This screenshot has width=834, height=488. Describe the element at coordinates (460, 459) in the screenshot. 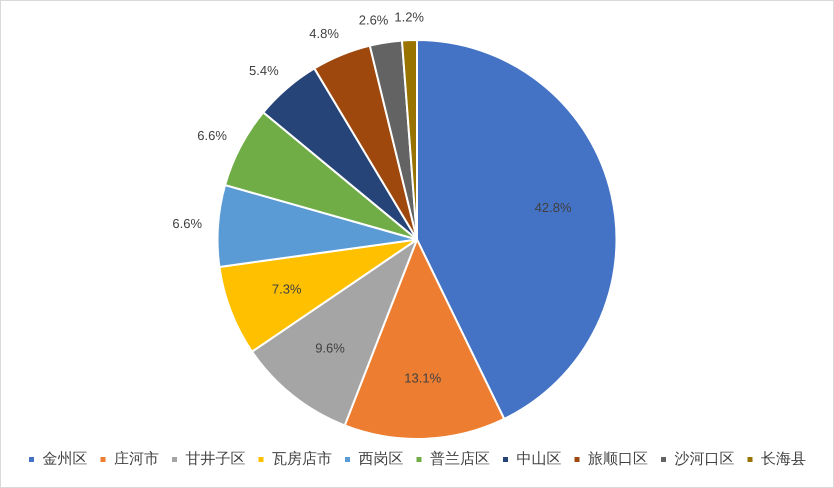

I see `legend-label: 普兰店区` at that location.